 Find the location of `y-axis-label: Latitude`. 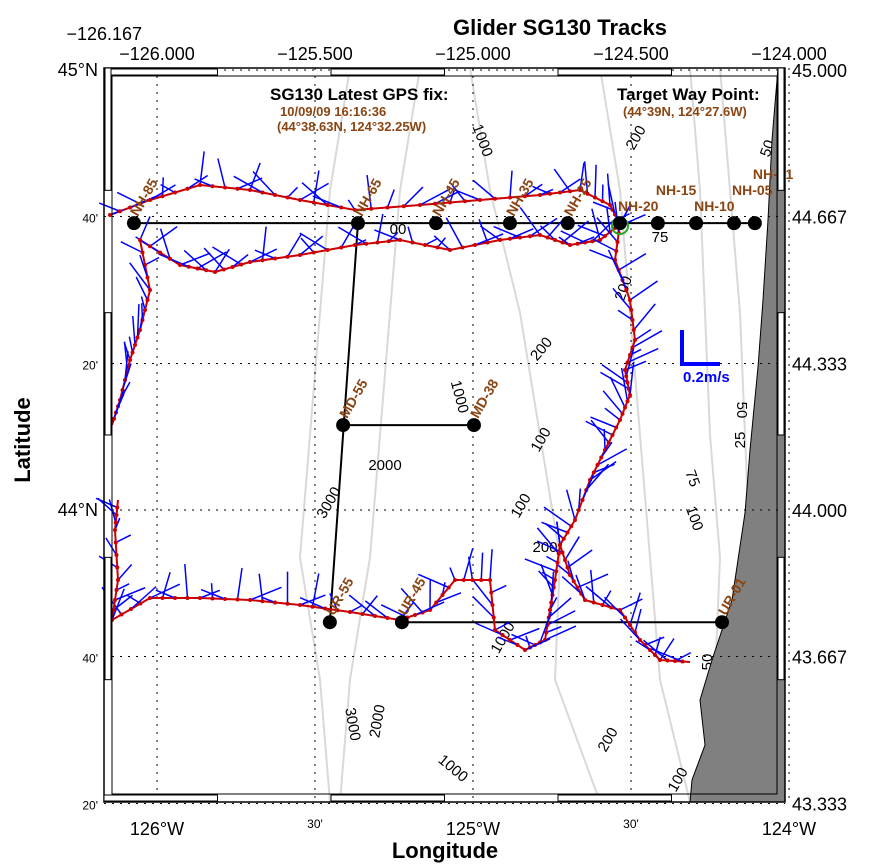

y-axis-label: Latitude is located at coordinates (22, 440).